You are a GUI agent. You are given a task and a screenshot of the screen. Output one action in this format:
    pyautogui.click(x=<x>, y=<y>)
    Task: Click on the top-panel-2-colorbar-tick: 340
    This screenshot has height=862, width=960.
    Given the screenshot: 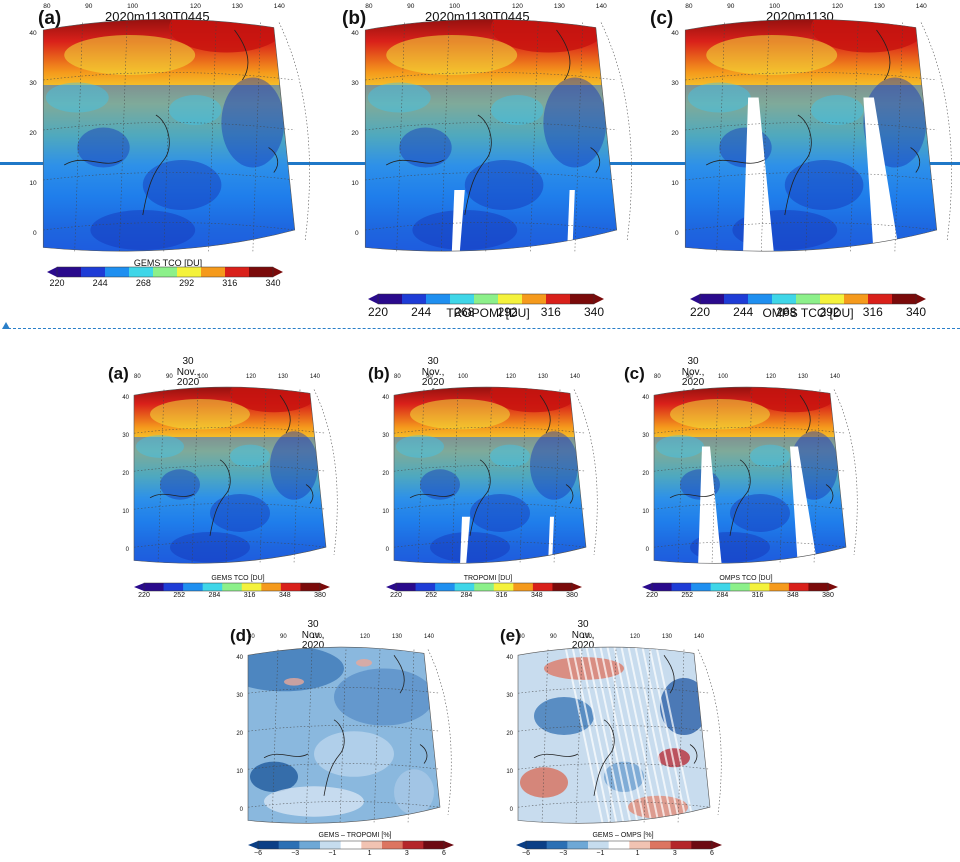 What is the action you would take?
    pyautogui.click(x=594, y=312)
    